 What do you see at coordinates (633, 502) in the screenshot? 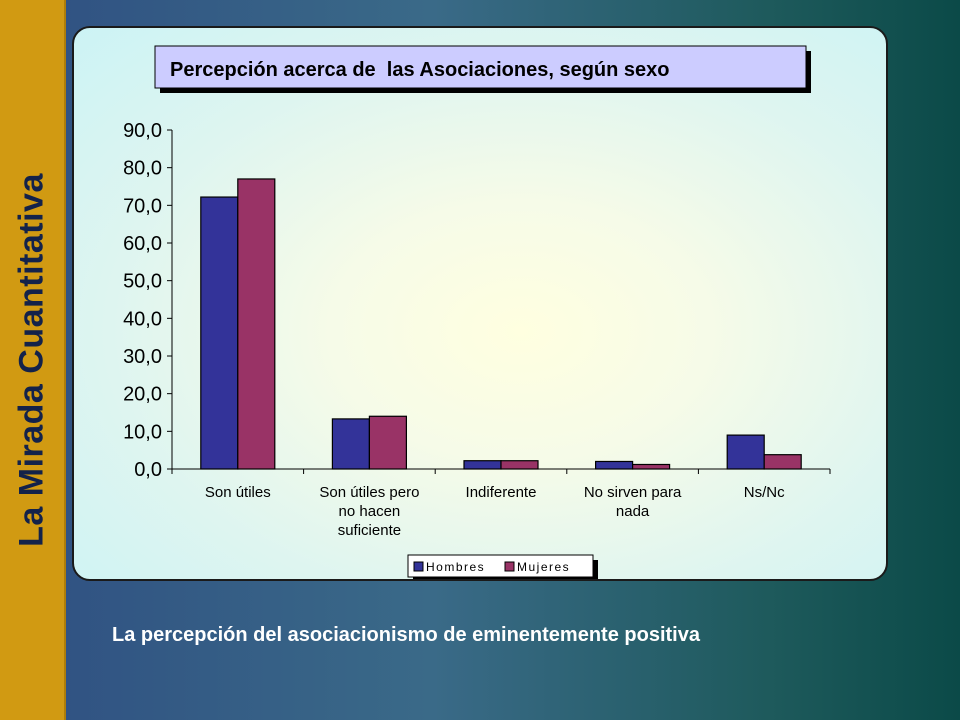
I see `x-category-label: No sirven para nada` at bounding box center [633, 502].